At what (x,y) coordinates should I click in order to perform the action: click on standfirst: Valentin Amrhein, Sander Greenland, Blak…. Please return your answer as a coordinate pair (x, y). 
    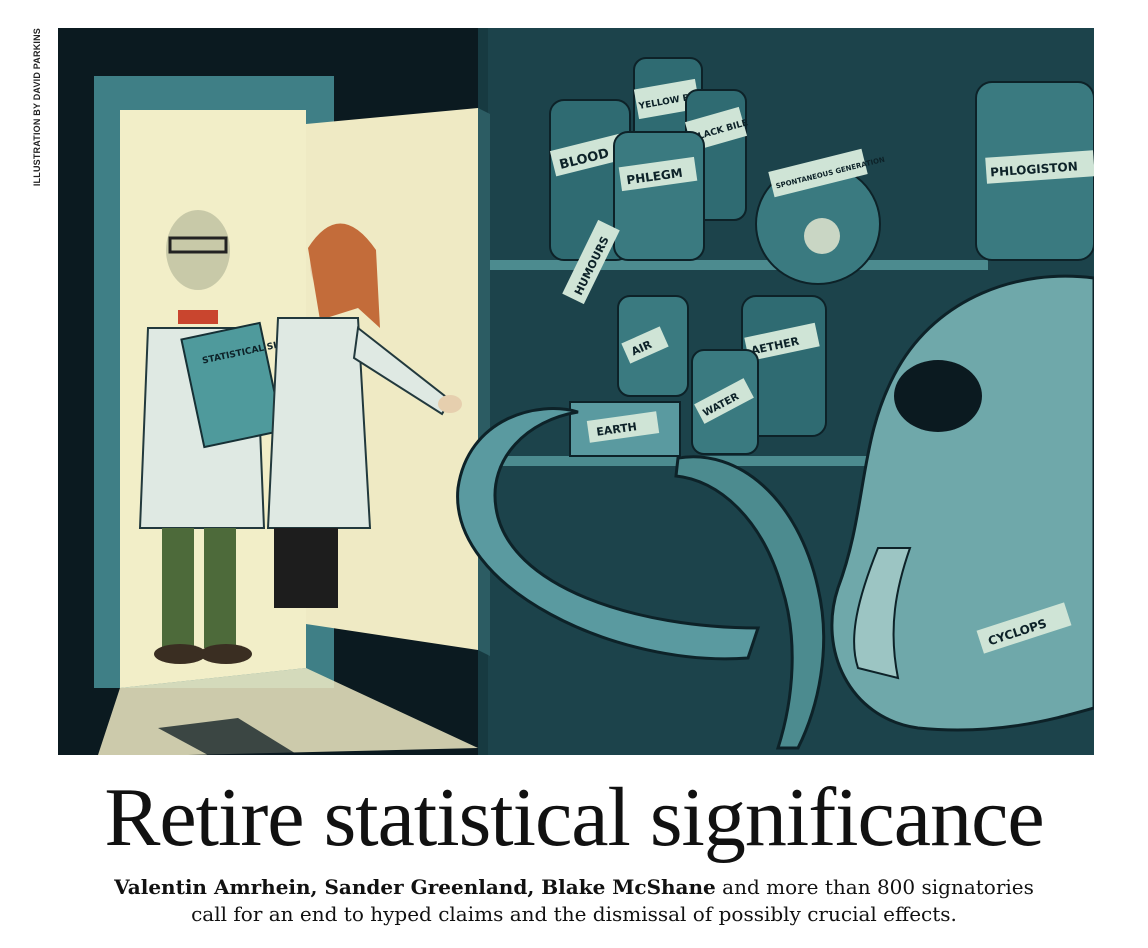
    Looking at the image, I should click on (574, 901).